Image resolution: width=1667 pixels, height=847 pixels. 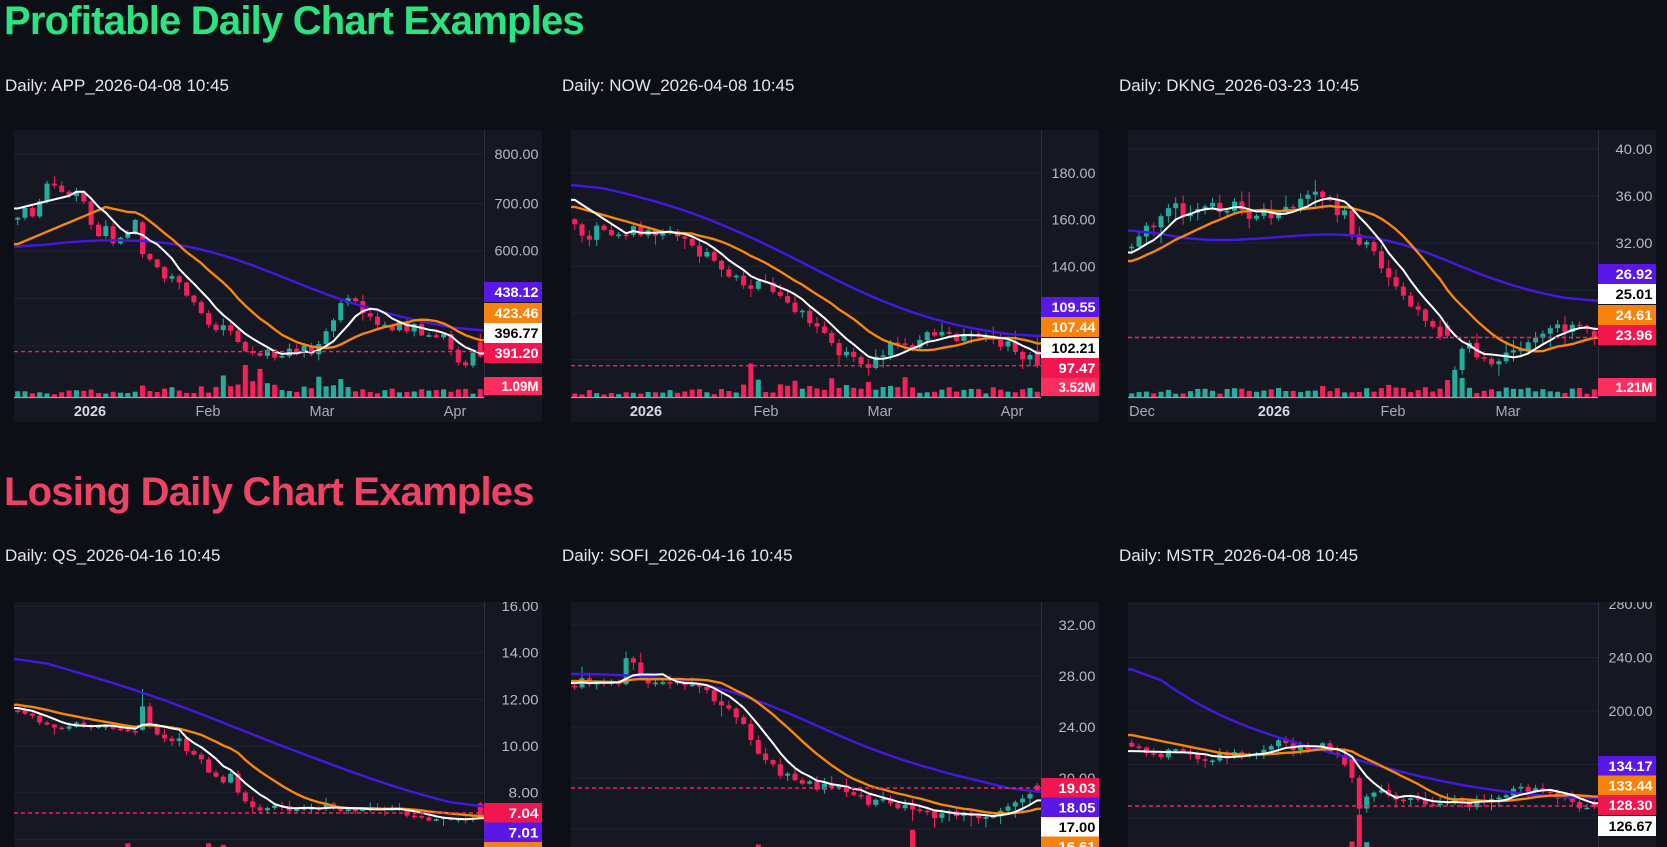 What do you see at coordinates (1631, 805) in the screenshot?
I see `svg-text: 128.30` at bounding box center [1631, 805].